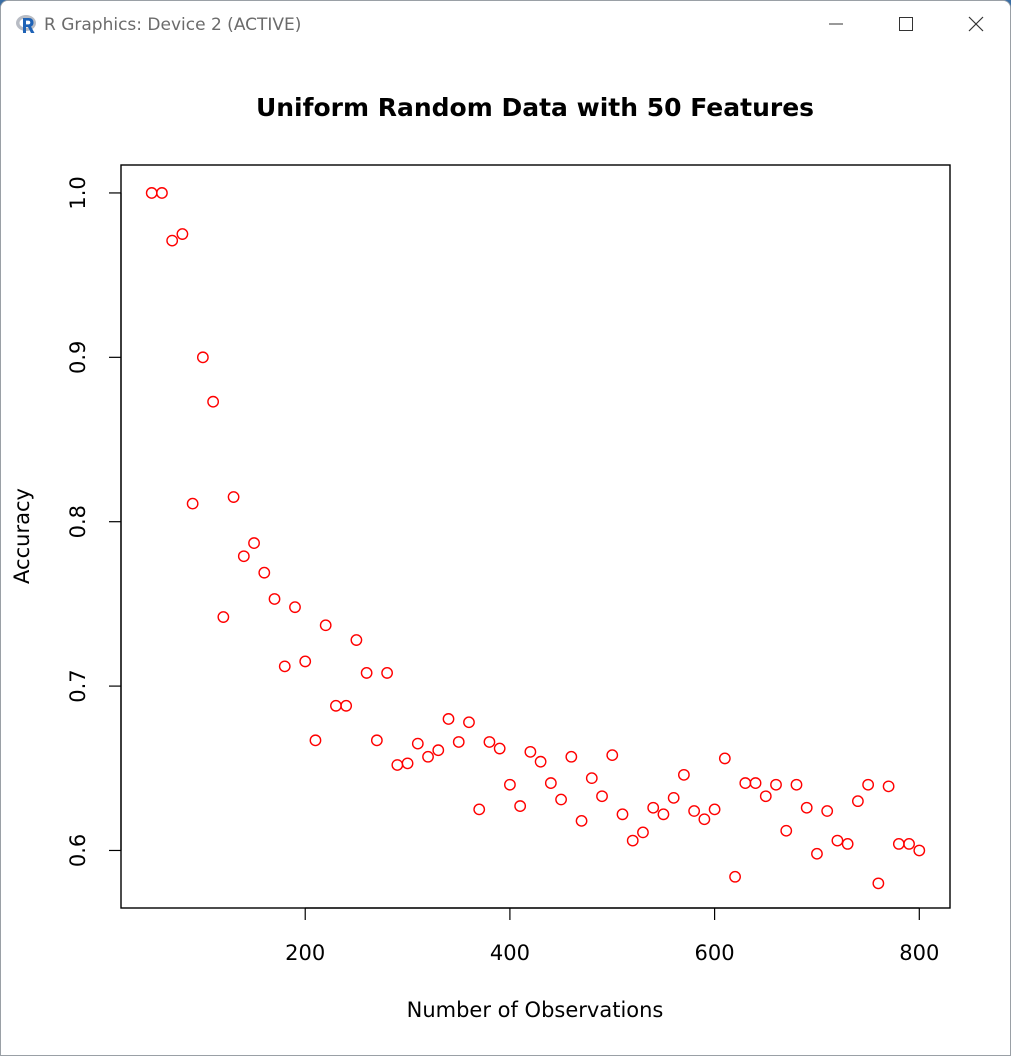 The width and height of the screenshot is (1011, 1056). What do you see at coordinates (612, 936) in the screenshot?
I see `x-axis: 200 400 600 800` at bounding box center [612, 936].